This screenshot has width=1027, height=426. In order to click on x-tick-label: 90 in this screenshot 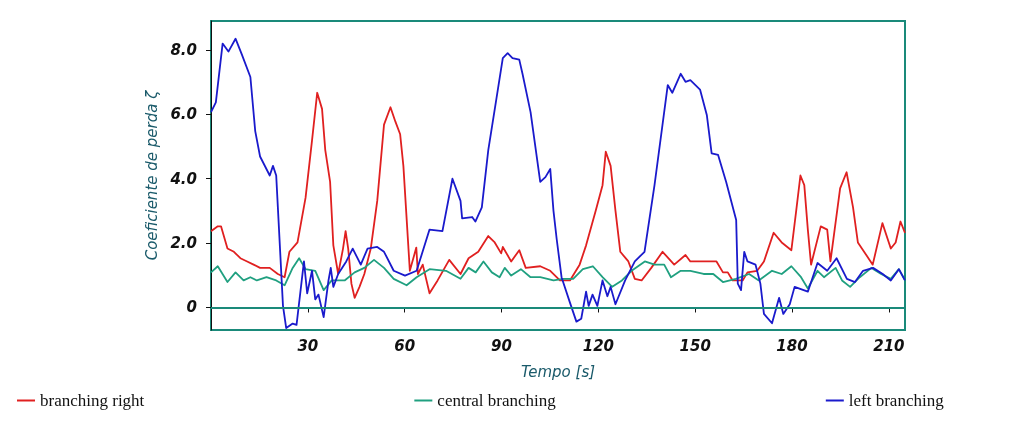, I will do `click(501, 345)`.